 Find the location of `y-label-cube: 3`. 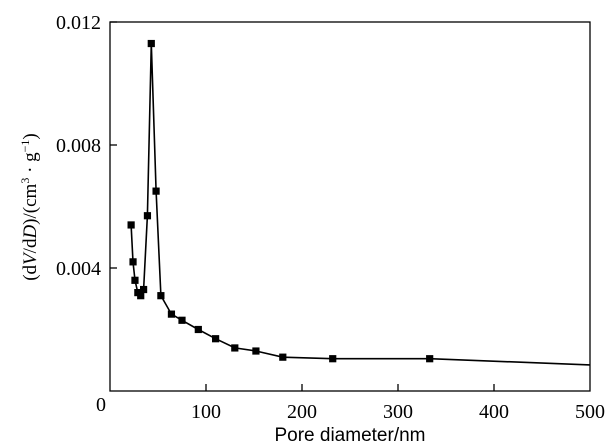

y-label-cube: 3 is located at coordinates (25, 181).